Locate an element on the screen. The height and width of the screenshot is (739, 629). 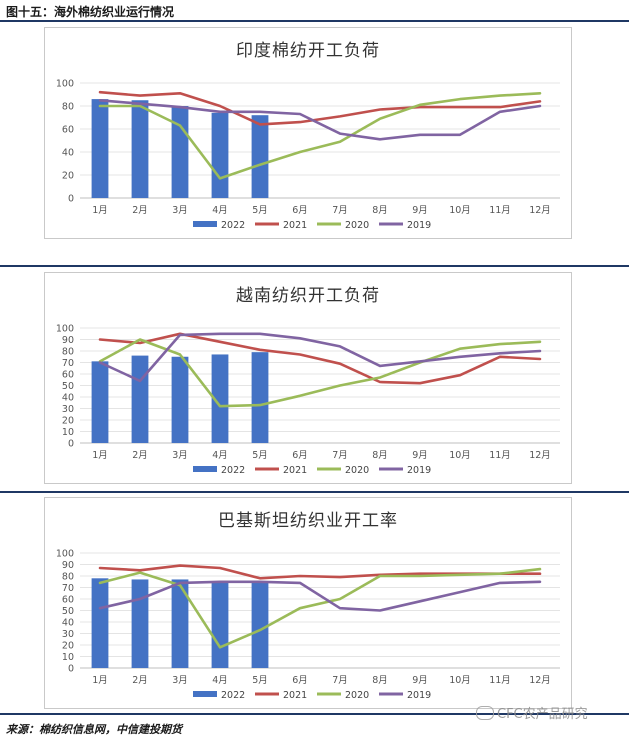
source-note: 来源：棉纺织信息网，中信建投期货 is located at coordinates (94, 729).